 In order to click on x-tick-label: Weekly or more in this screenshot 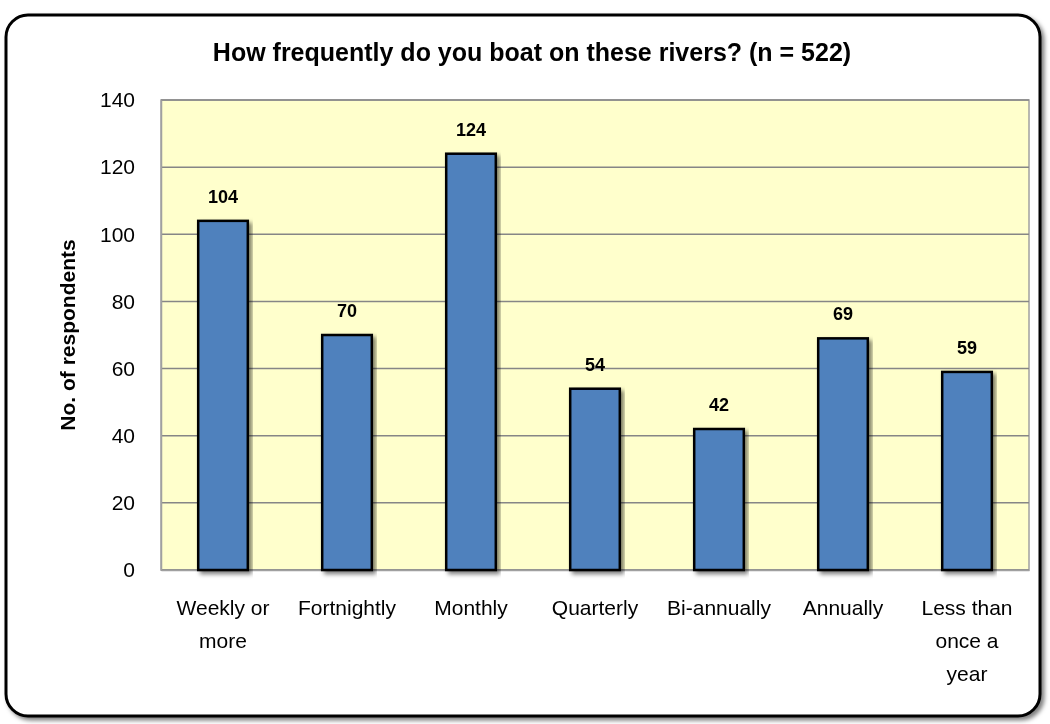, I will do `click(223, 623)`.